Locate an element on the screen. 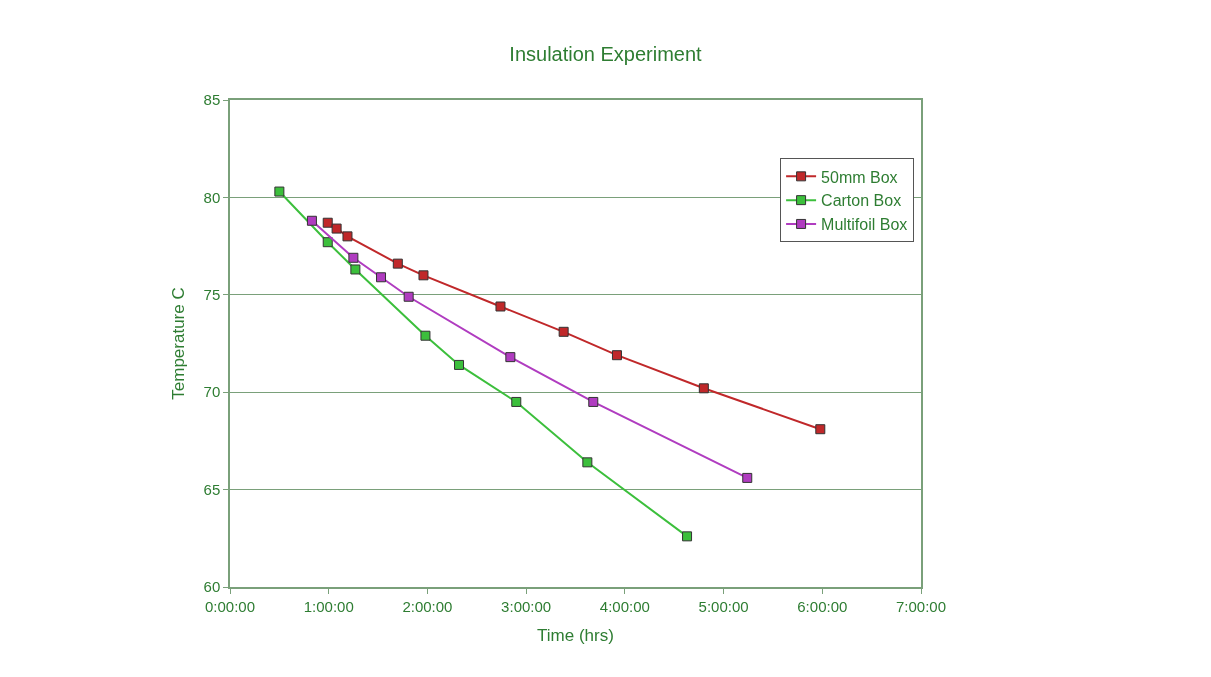 The height and width of the screenshot is (677, 1211). x-tick-label: 4:00:00 is located at coordinates (624, 606).